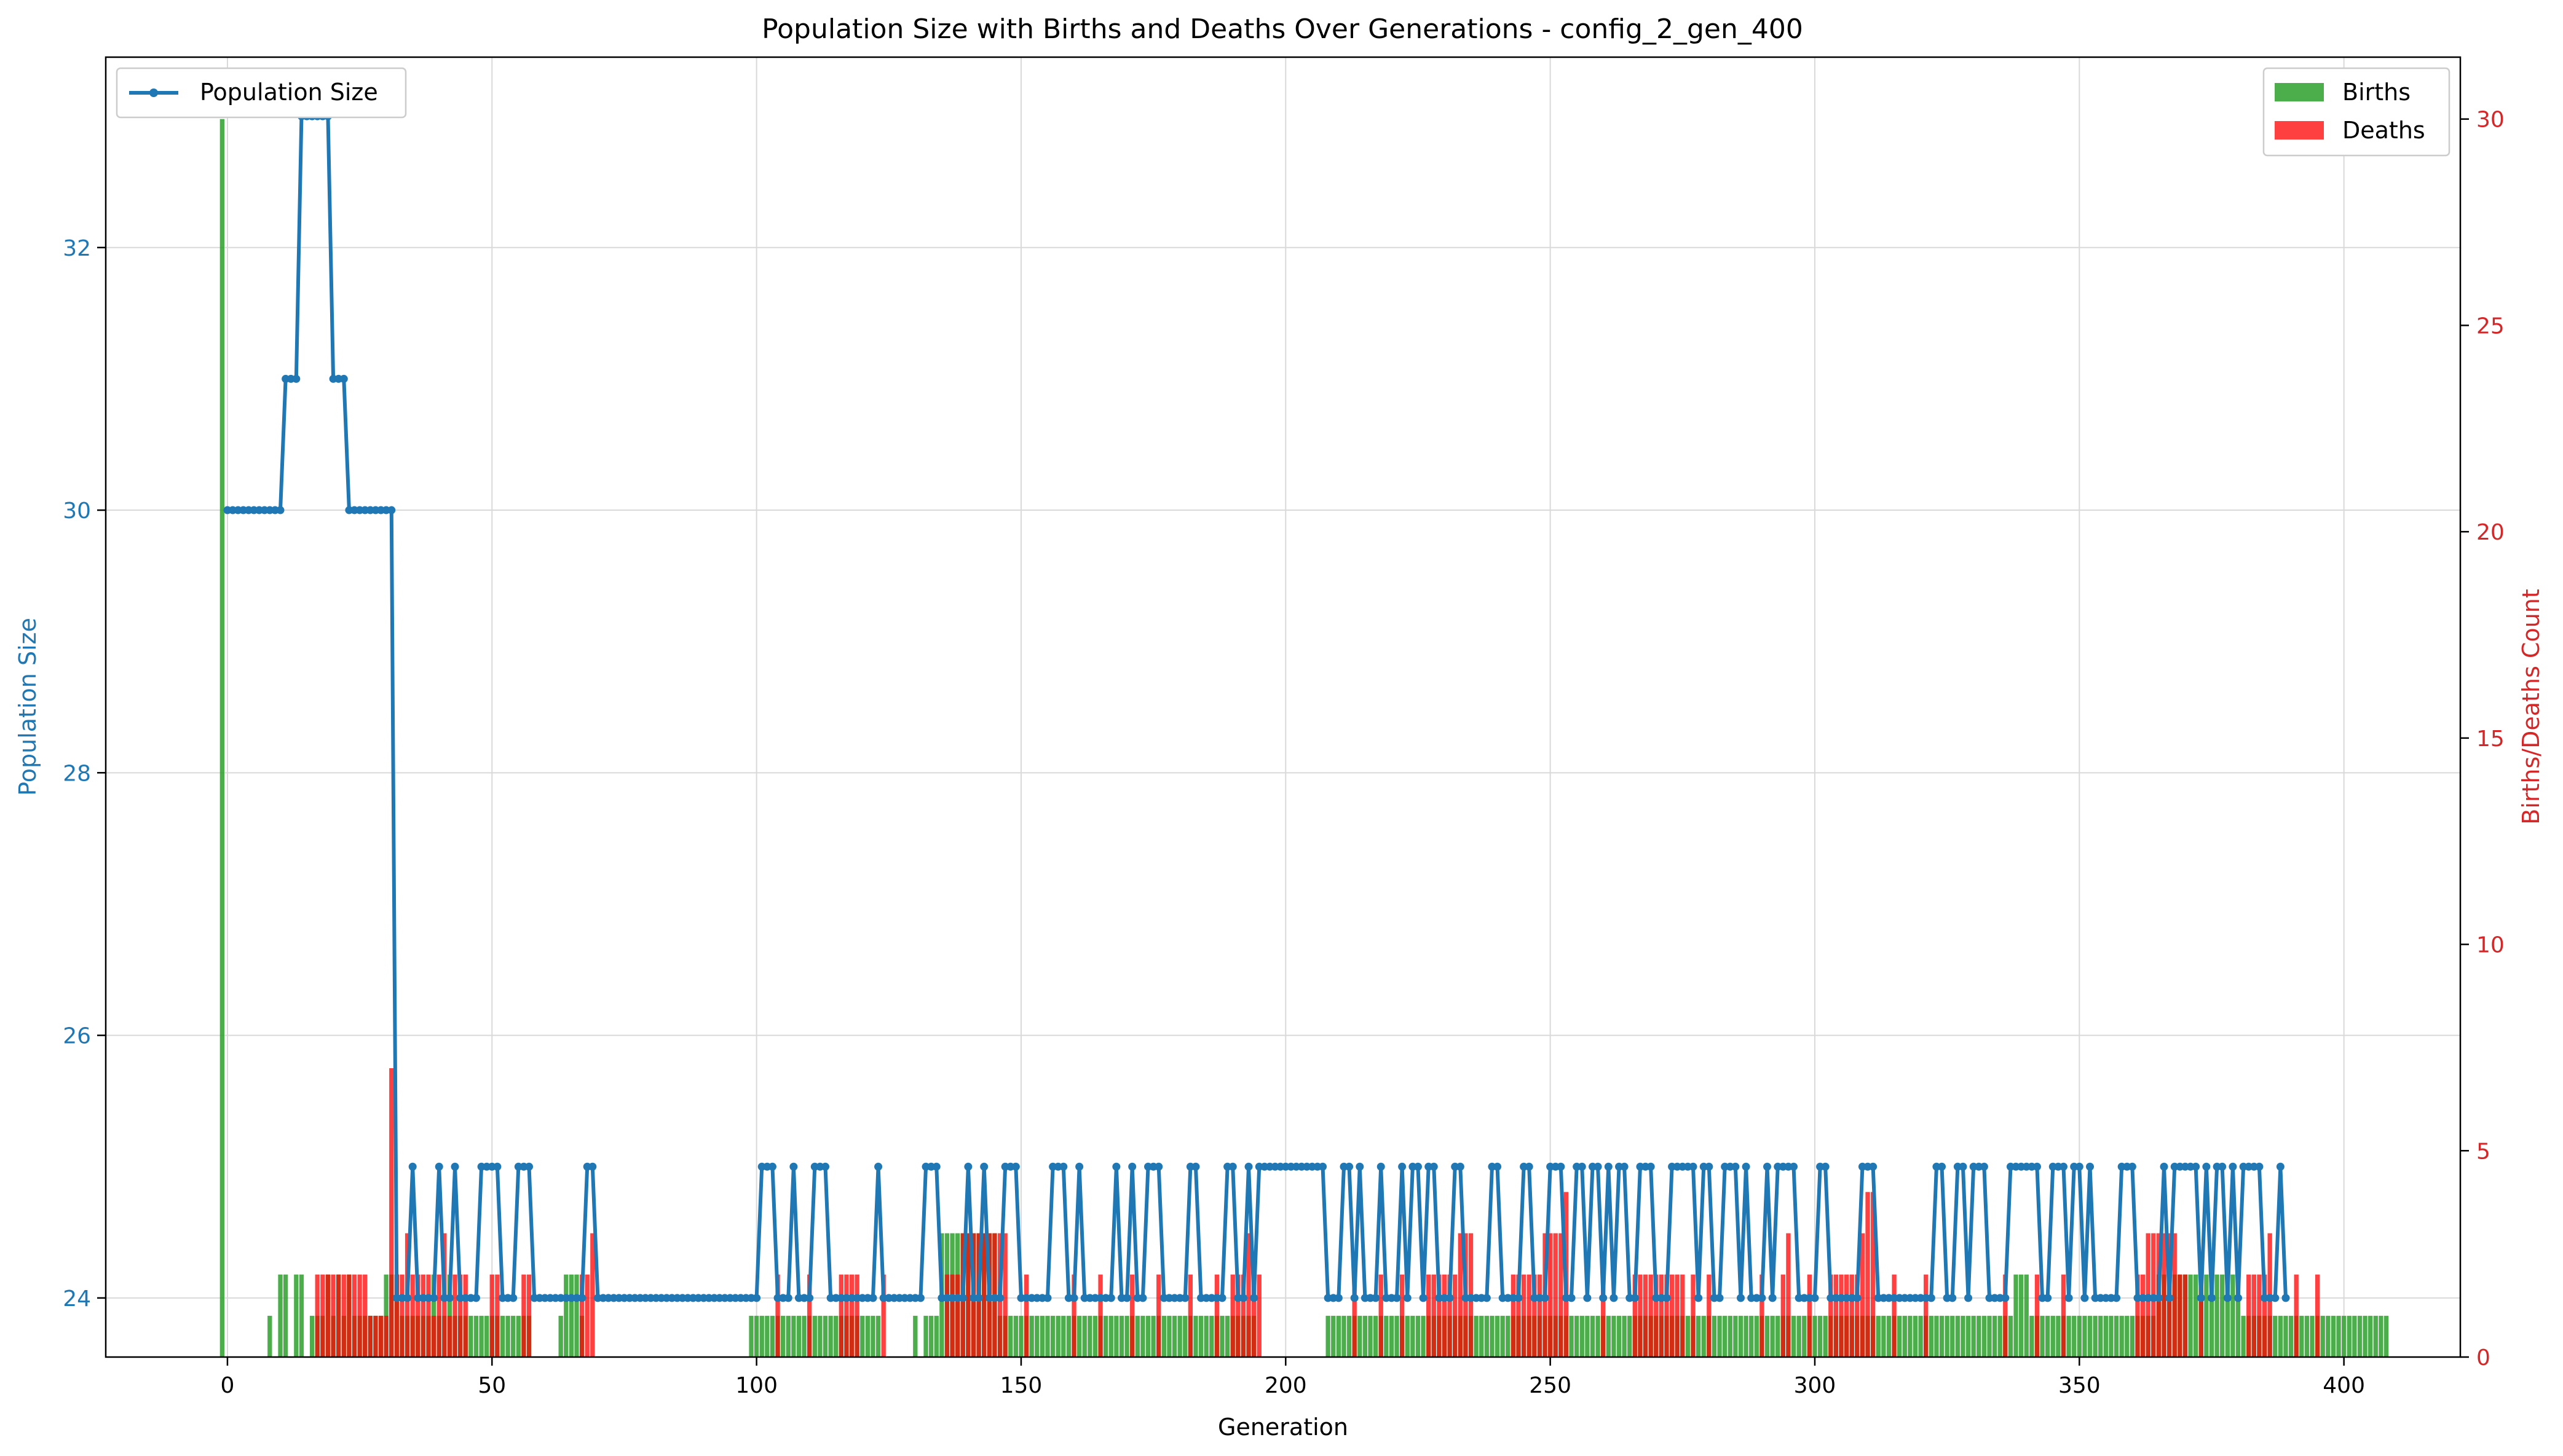 The image size is (2563, 1456). Describe the element at coordinates (2376, 92) in the screenshot. I see `legend-births-label: Births` at that location.